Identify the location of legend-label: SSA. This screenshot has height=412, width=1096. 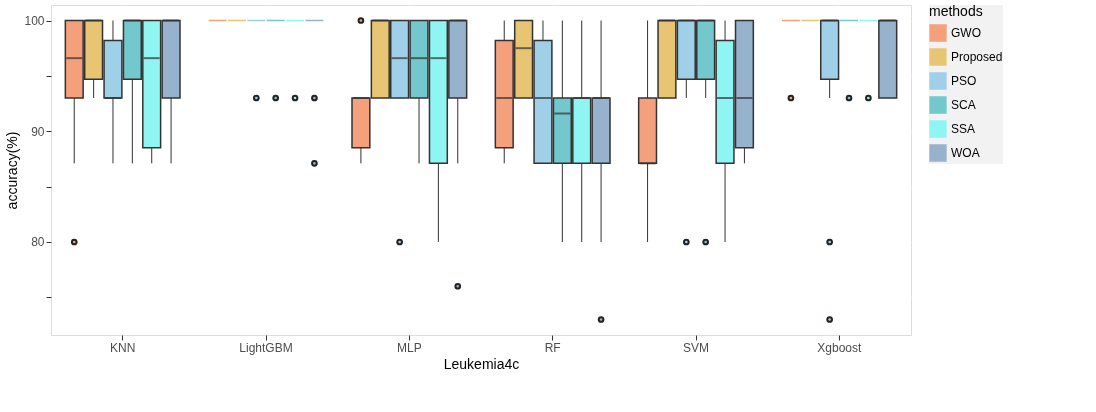
(963, 129).